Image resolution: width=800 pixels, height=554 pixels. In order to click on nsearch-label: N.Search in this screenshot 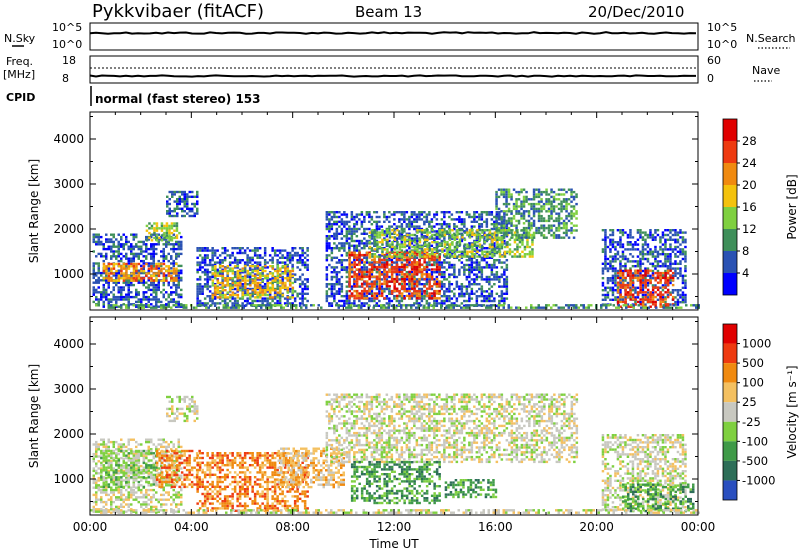, I will do `click(771, 38)`.